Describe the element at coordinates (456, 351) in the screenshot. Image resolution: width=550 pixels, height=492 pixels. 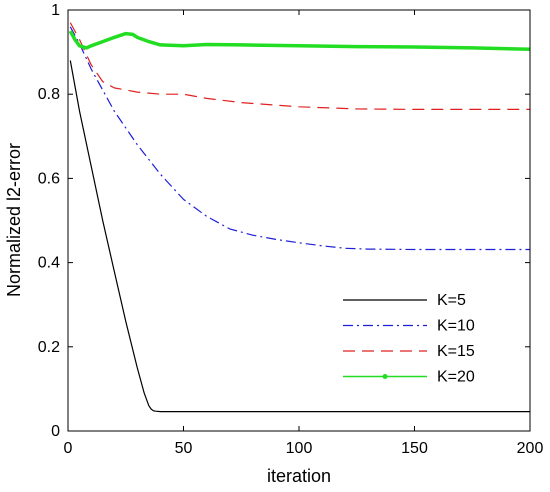
I see `legend-label: K=15` at that location.